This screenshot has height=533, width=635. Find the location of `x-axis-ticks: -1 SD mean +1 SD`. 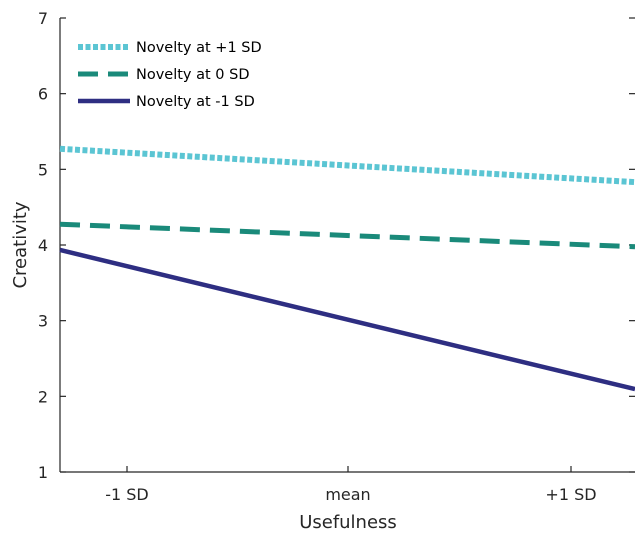

x-axis-ticks: -1 SD mean +1 SD is located at coordinates (351, 485).